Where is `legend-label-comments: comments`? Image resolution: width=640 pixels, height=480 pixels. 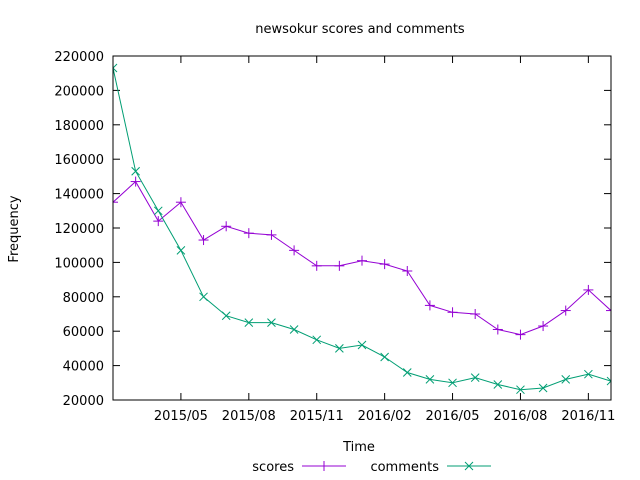 legend-label-comments: comments is located at coordinates (404, 467).